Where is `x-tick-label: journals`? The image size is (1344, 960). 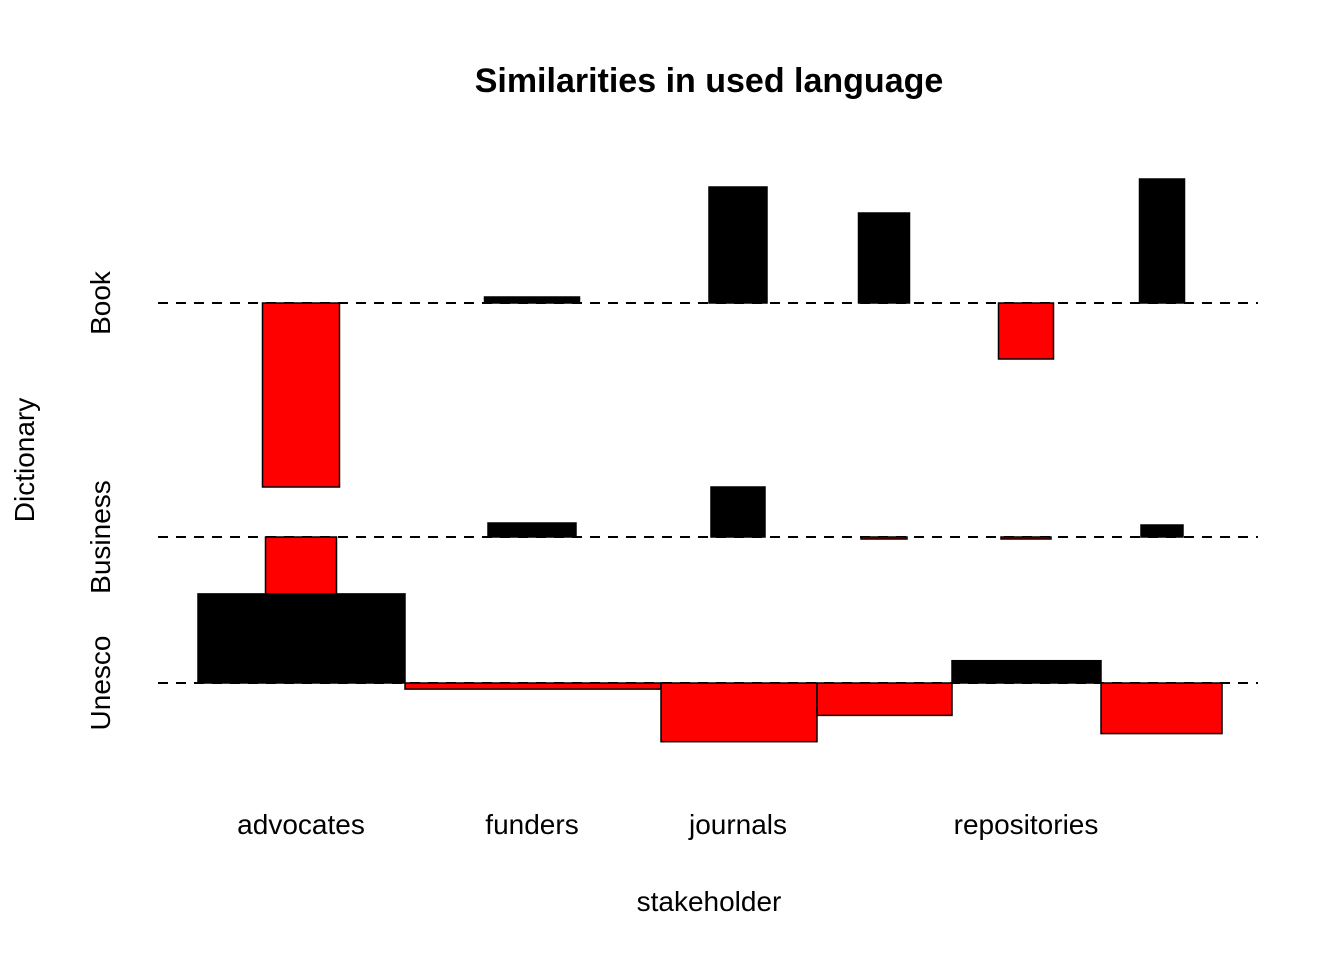 x-tick-label: journals is located at coordinates (737, 824).